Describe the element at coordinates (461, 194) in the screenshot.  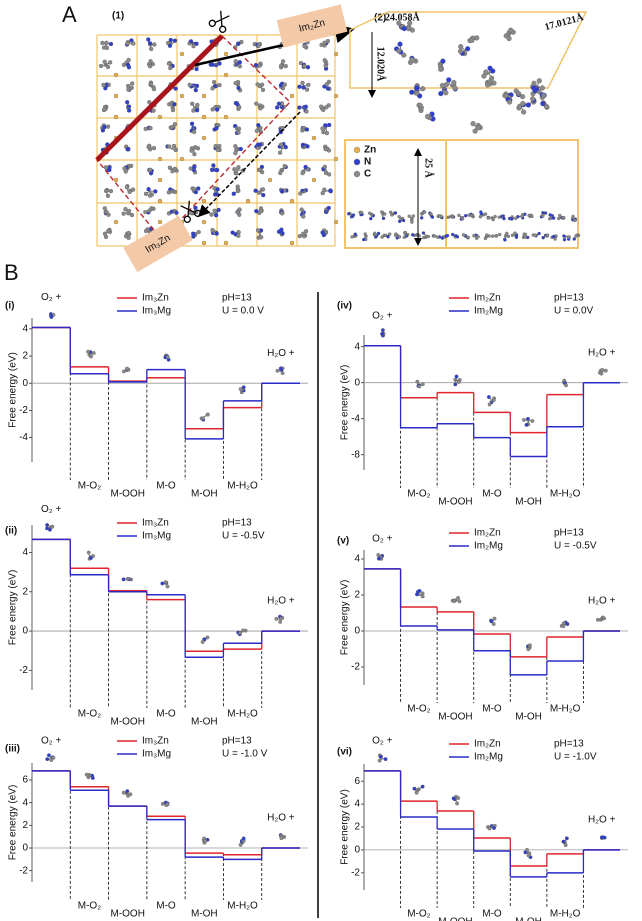
I see `cell-outline` at that location.